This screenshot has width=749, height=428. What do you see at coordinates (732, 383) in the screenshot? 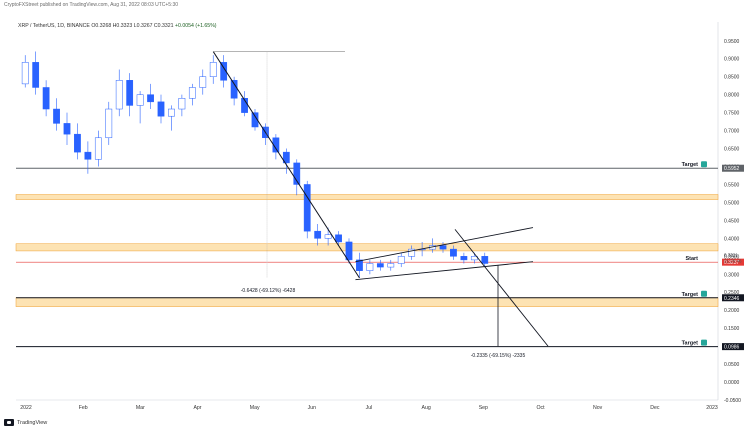
I see `y-tick-label: 0.0000` at bounding box center [732, 383].